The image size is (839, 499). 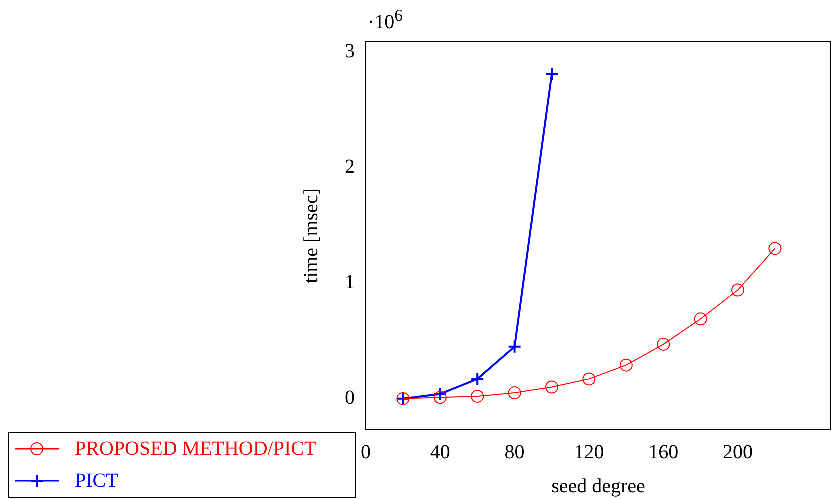 What do you see at coordinates (350, 51) in the screenshot?
I see `y-tick-label: 3` at bounding box center [350, 51].